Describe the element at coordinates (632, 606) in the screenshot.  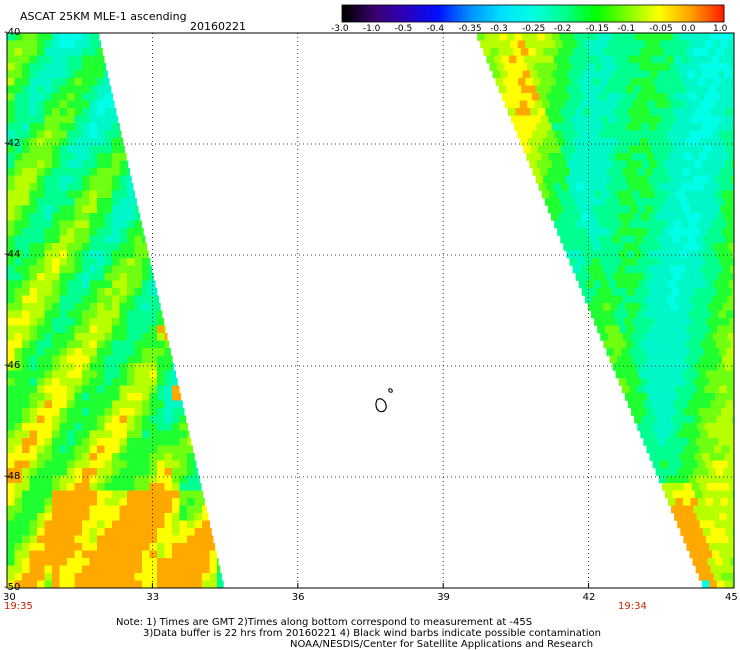
I see `right-swath-time: 19:34` at that location.